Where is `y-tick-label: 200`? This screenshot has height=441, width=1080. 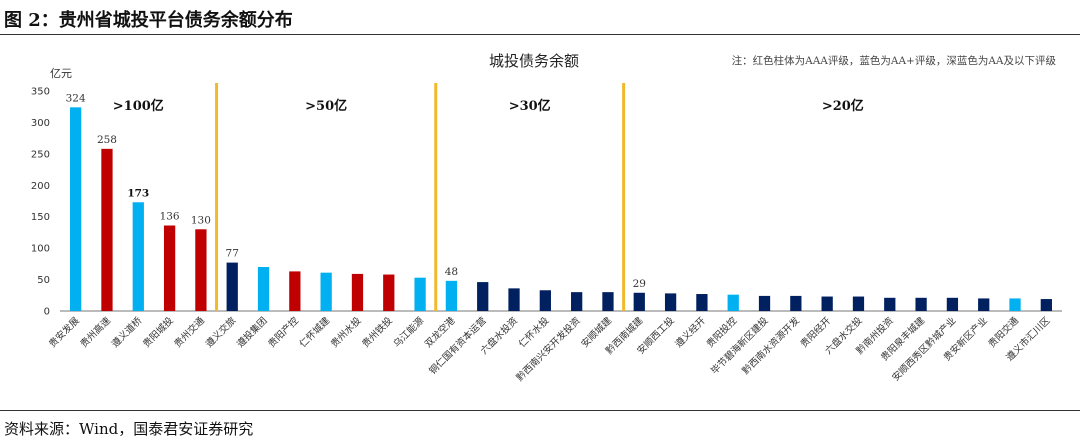
y-tick-label: 200 is located at coordinates (40, 186).